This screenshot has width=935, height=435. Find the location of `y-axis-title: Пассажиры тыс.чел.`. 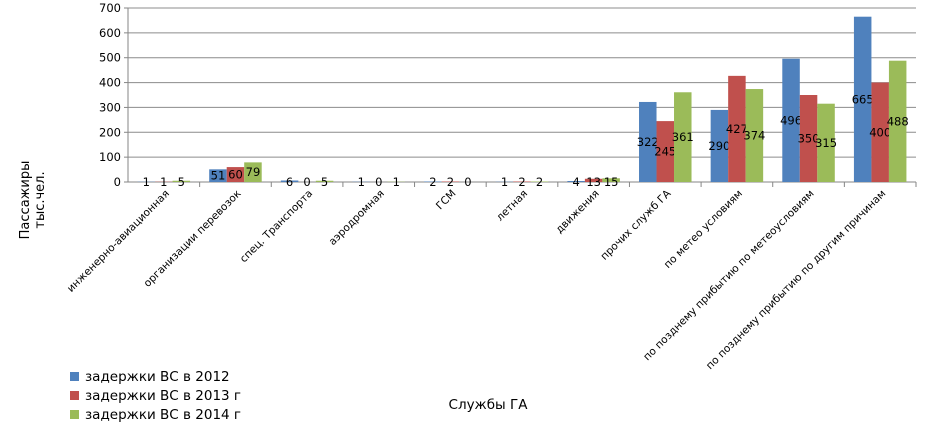

y-axis-title: Пассажиры тыс.чел. is located at coordinates (33, 200).